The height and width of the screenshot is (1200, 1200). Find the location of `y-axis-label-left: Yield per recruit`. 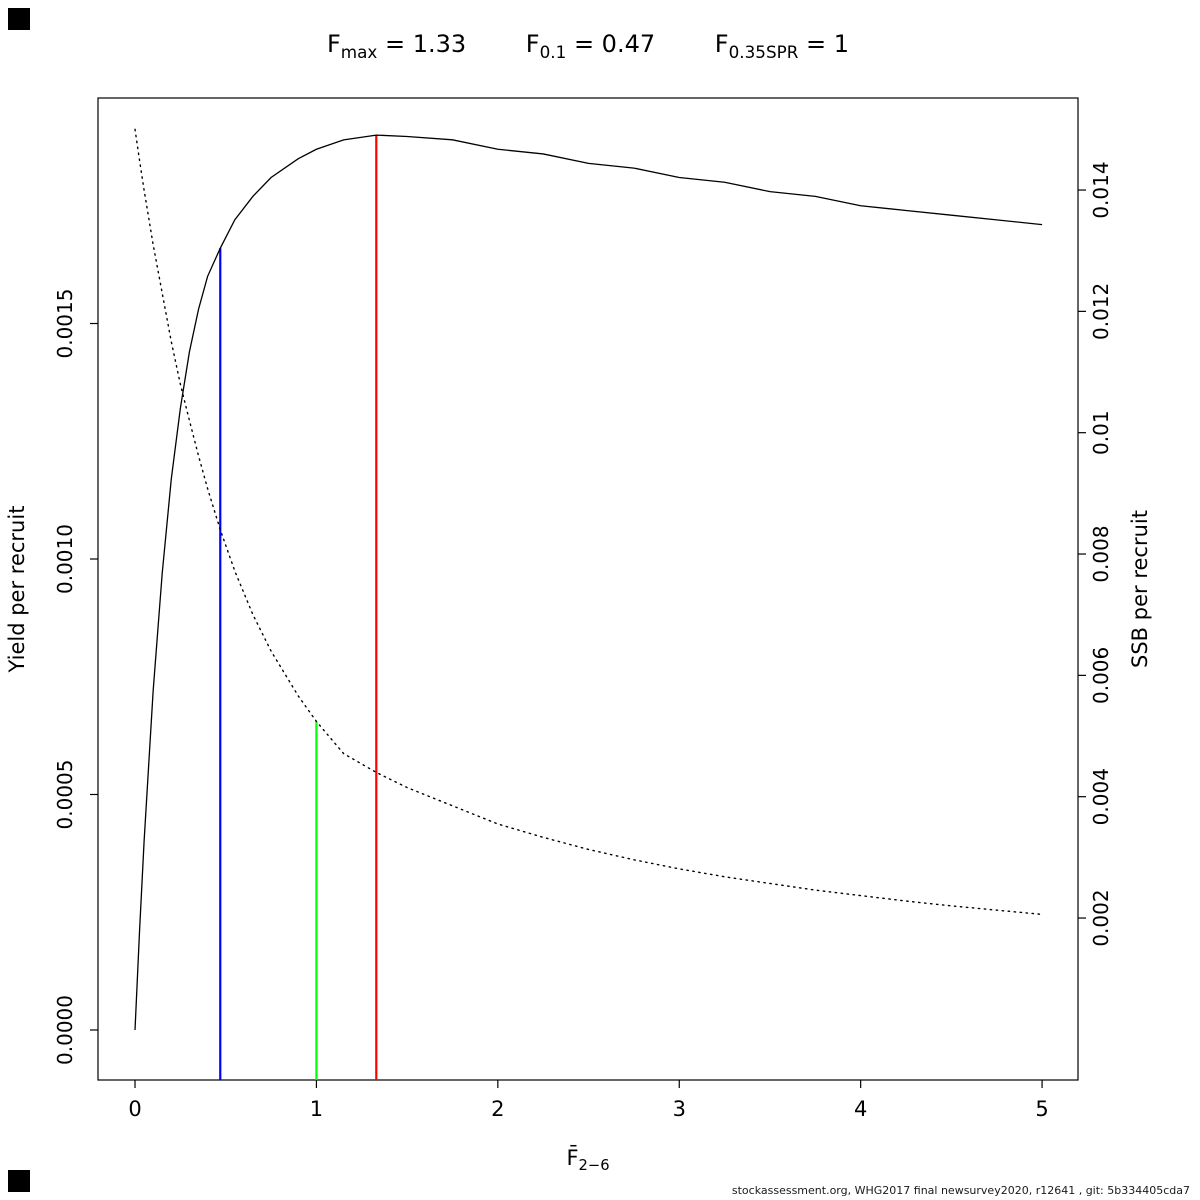

y-axis-label-left: Yield per recruit is located at coordinates (17, 589).